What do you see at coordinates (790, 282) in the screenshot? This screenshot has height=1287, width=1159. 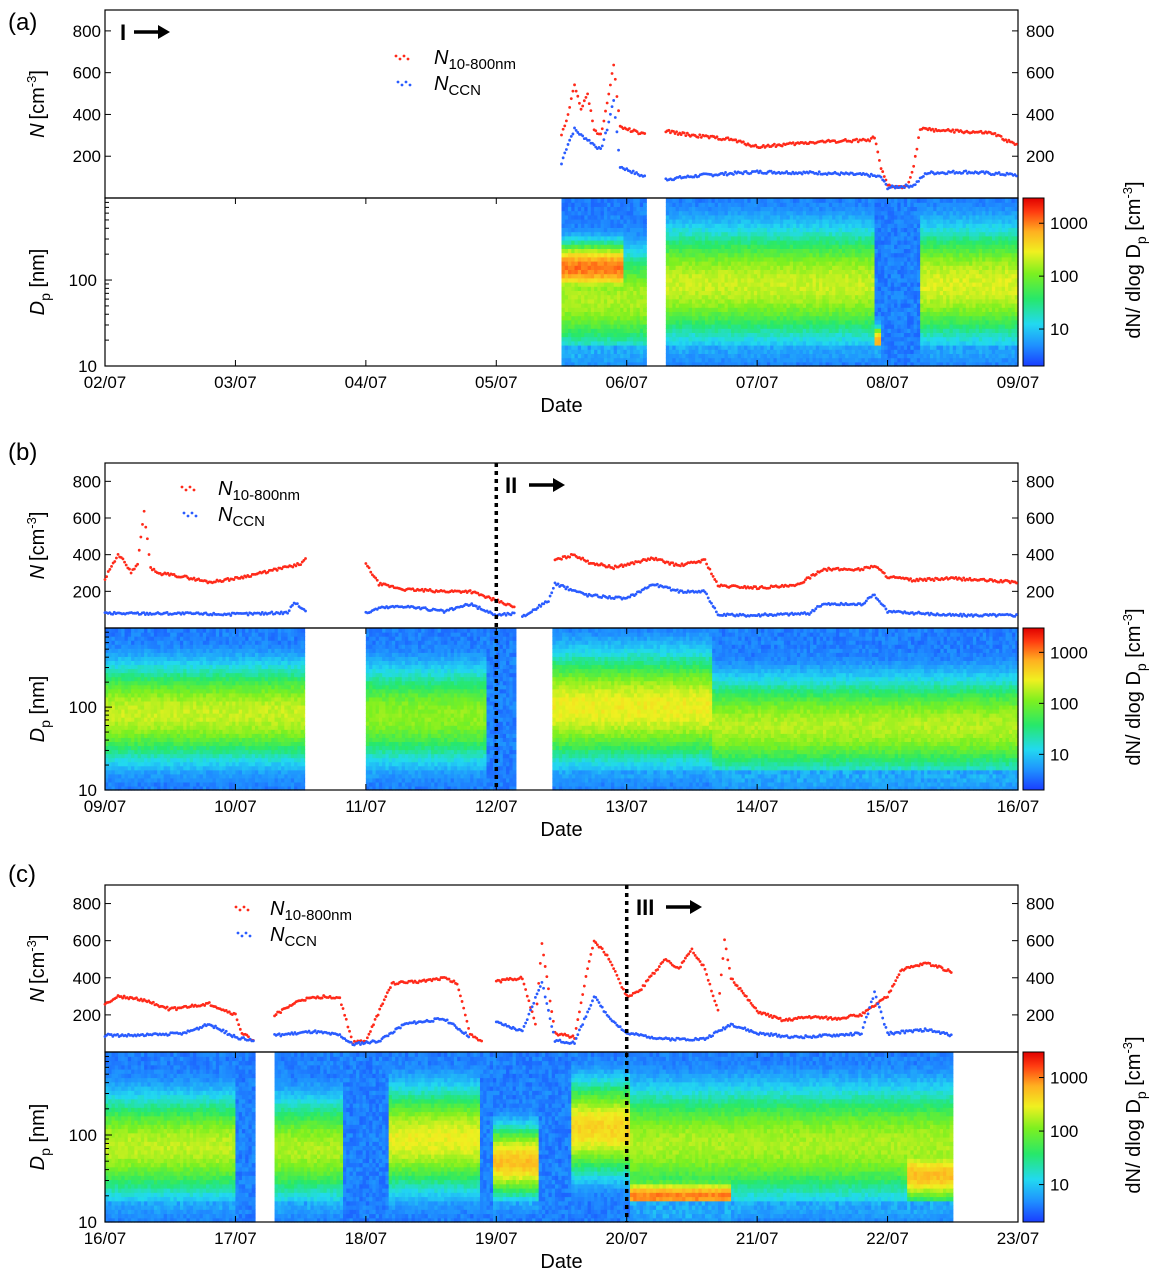 I see `size-distribution-heatmap` at bounding box center [790, 282].